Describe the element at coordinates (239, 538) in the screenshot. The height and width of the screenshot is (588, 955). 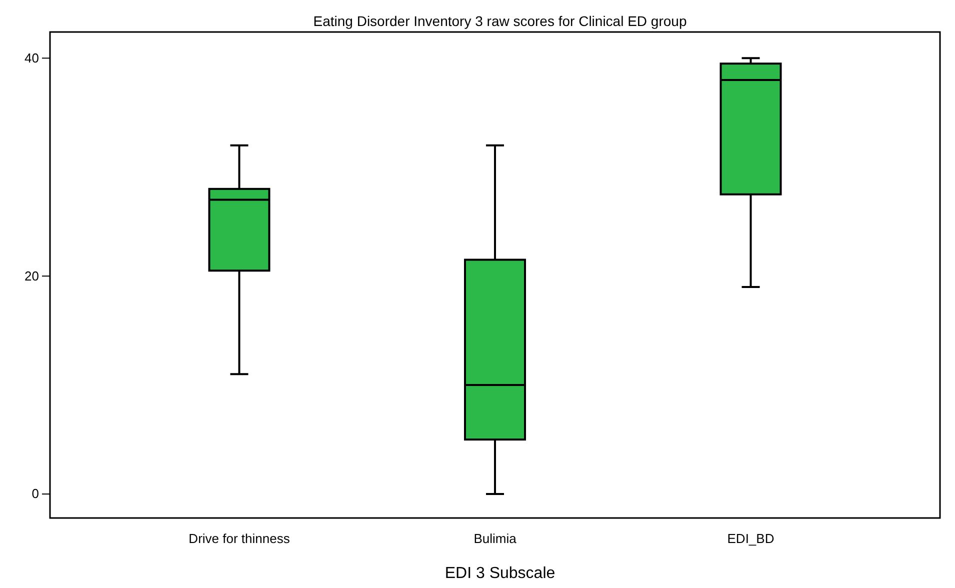
I see `x-tick-label: Drive for thinness` at that location.